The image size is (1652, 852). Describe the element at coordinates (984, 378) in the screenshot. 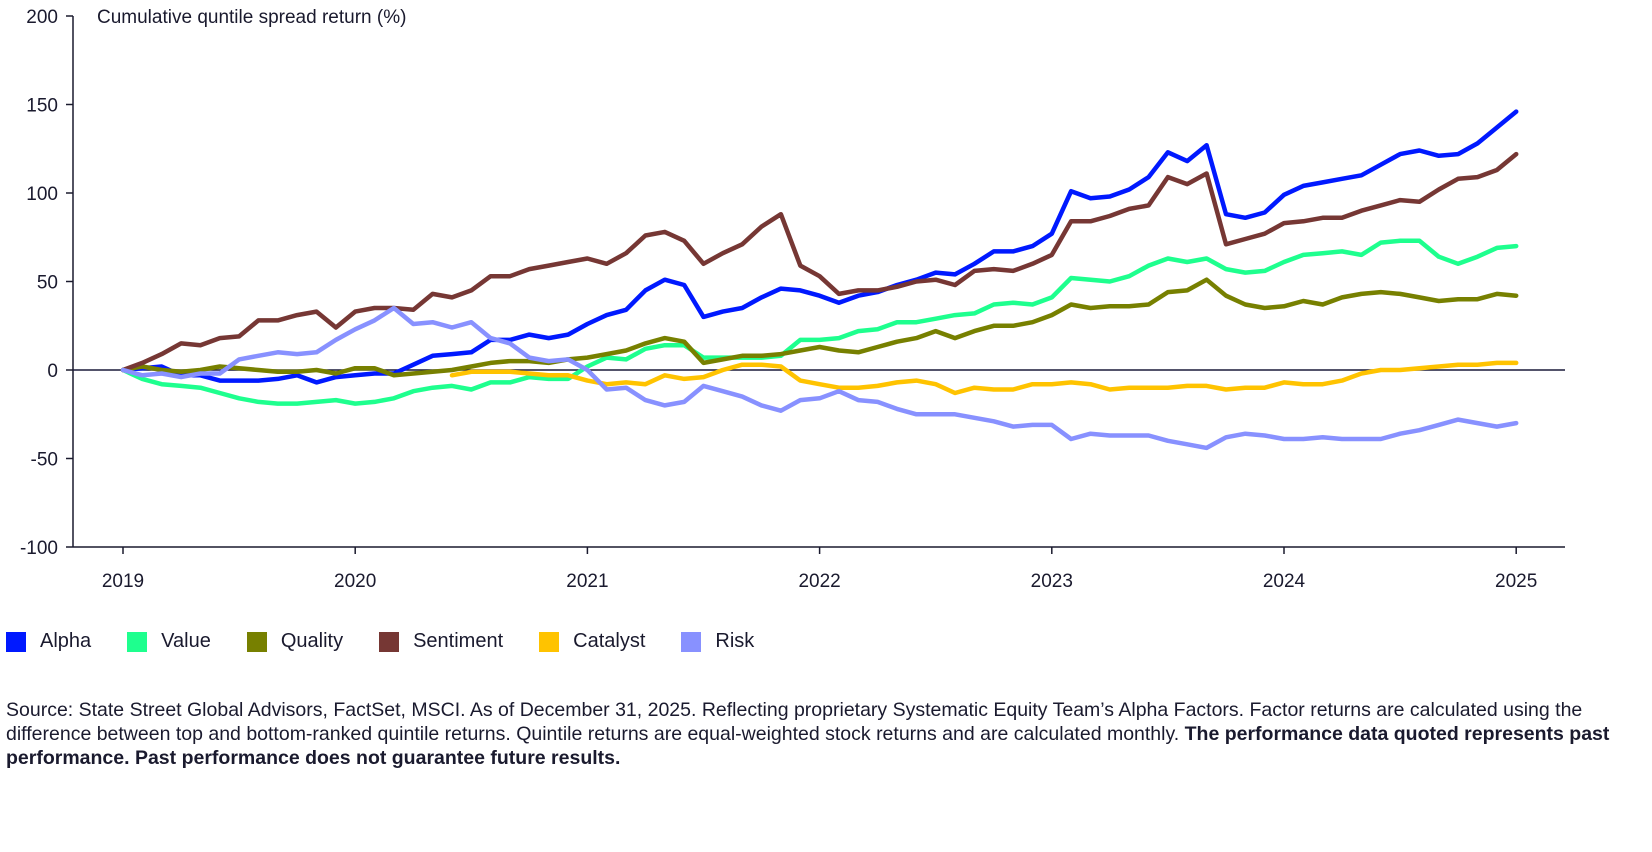

I see `series-line-catalyst` at that location.